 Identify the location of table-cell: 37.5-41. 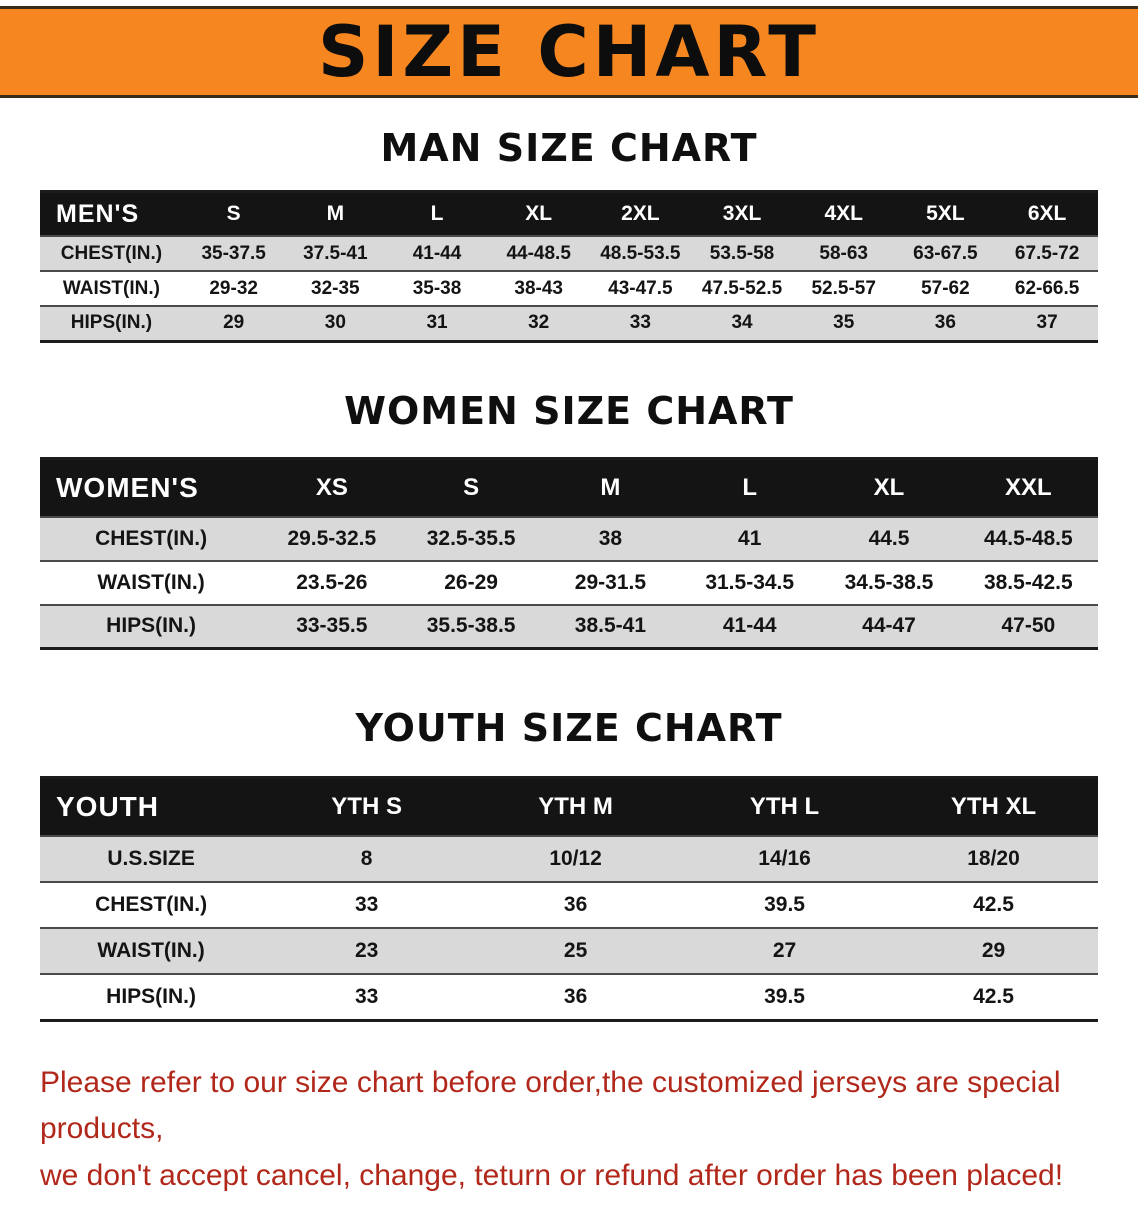
(335, 253).